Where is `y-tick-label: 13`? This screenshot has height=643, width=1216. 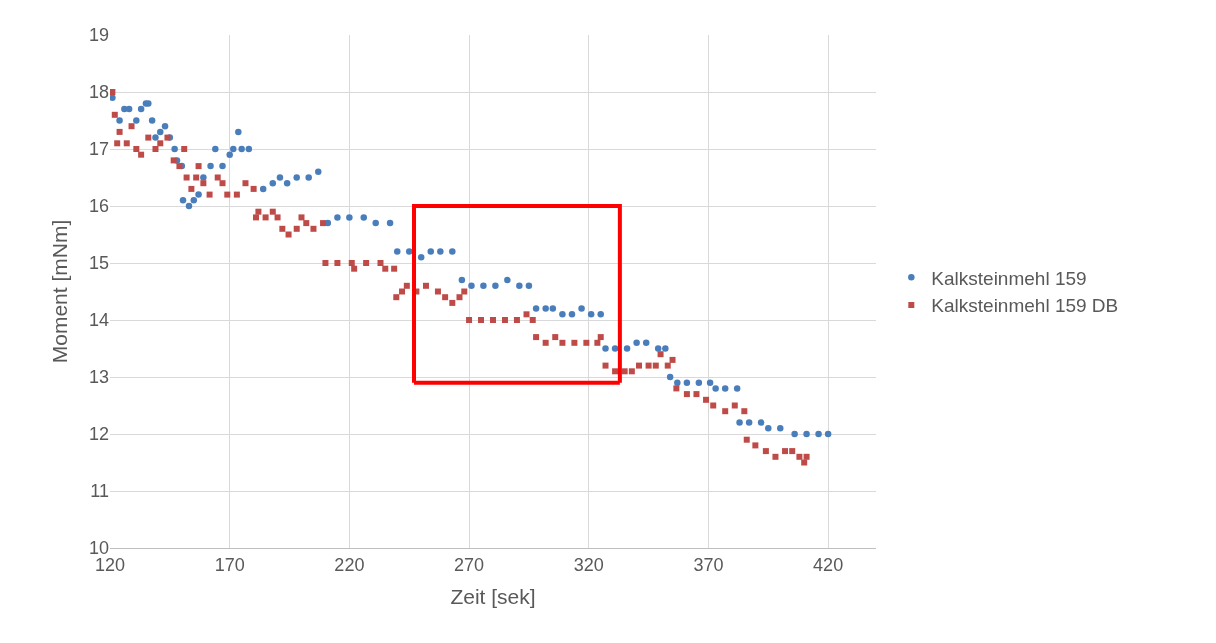
y-tick-label: 13 is located at coordinates (98, 377).